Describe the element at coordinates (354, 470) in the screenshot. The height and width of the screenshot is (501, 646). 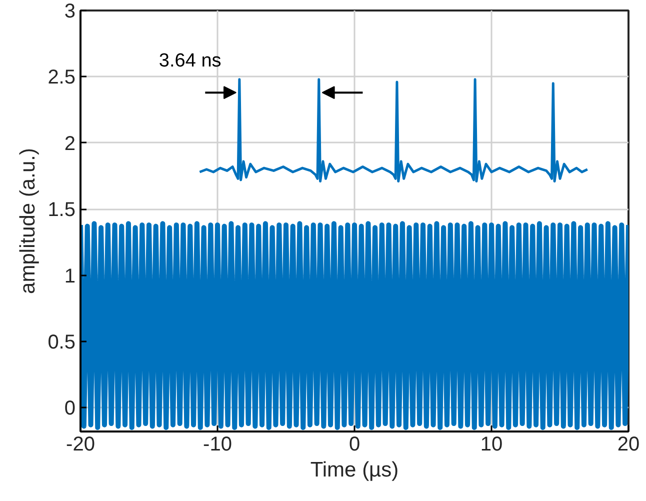
I see `x-axis-title: Time (µs)` at that location.